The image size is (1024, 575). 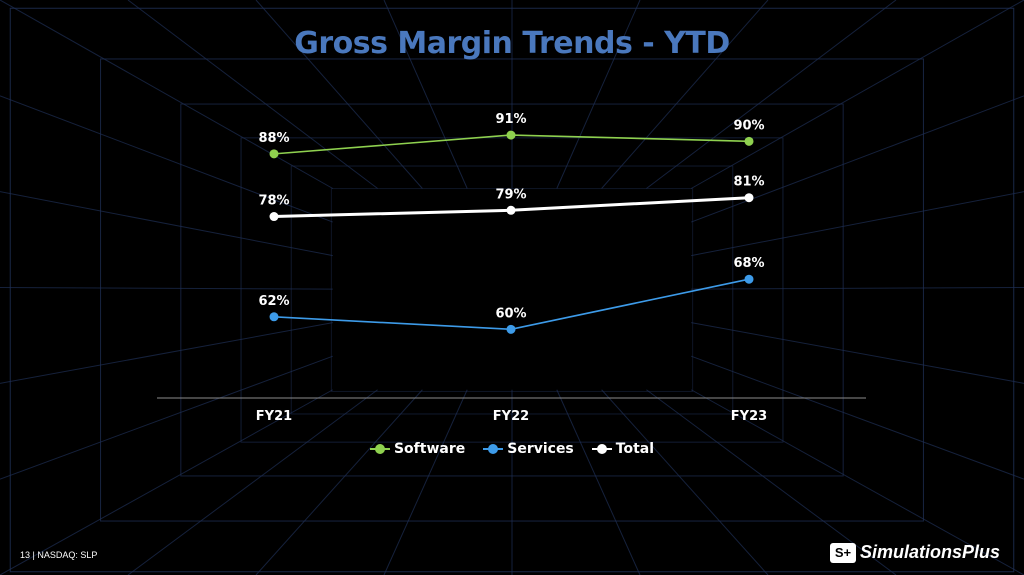 I want to click on x-tick-label: FY22, so click(x=511, y=416).